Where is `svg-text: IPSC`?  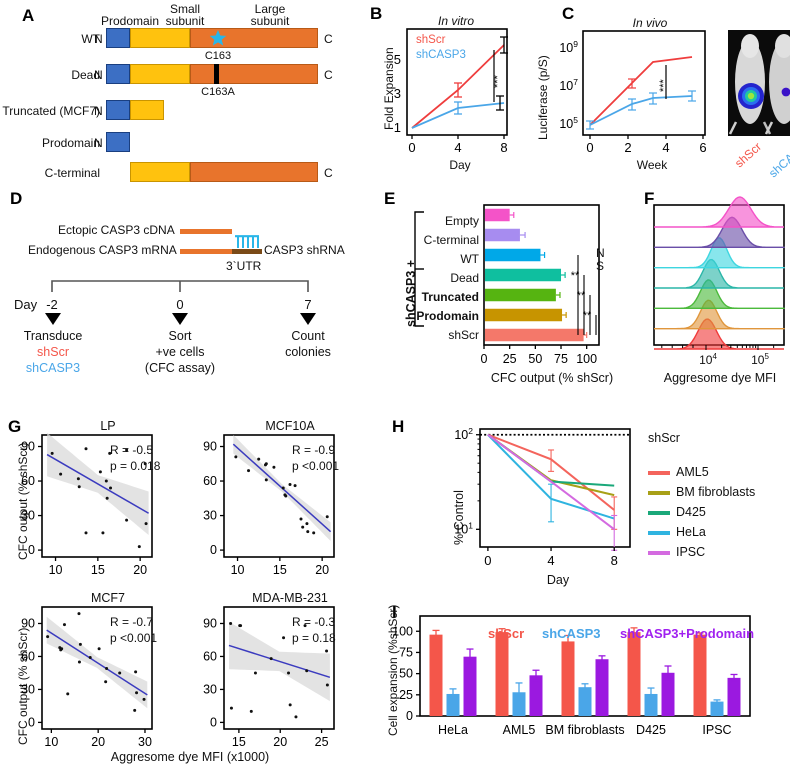 svg-text: IPSC is located at coordinates (716, 730).